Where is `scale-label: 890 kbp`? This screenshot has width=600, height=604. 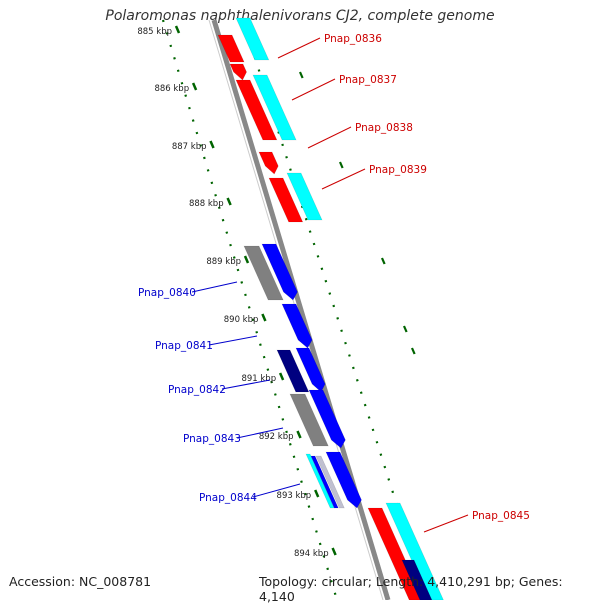
scale-label: 890 kbp is located at coordinates (241, 320).